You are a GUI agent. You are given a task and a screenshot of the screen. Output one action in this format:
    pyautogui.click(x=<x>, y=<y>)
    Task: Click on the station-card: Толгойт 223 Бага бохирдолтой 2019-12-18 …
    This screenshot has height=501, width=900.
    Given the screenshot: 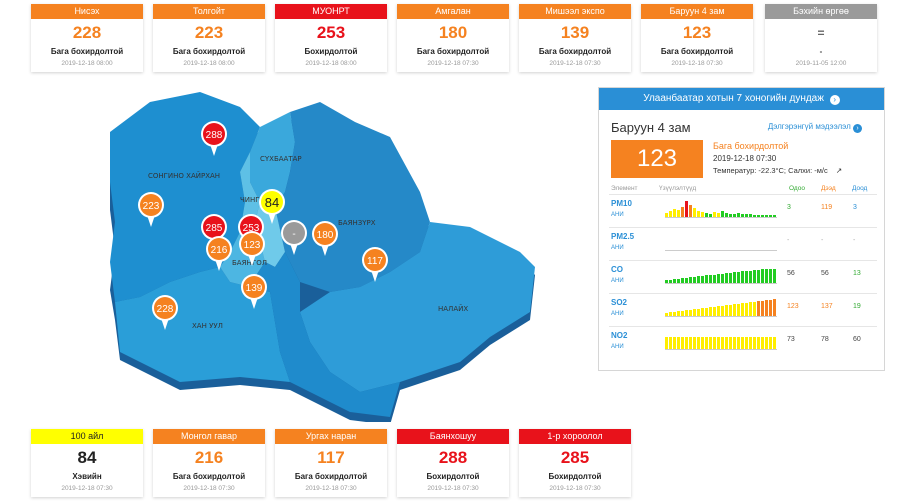 What is the action you would take?
    pyautogui.click(x=209, y=38)
    